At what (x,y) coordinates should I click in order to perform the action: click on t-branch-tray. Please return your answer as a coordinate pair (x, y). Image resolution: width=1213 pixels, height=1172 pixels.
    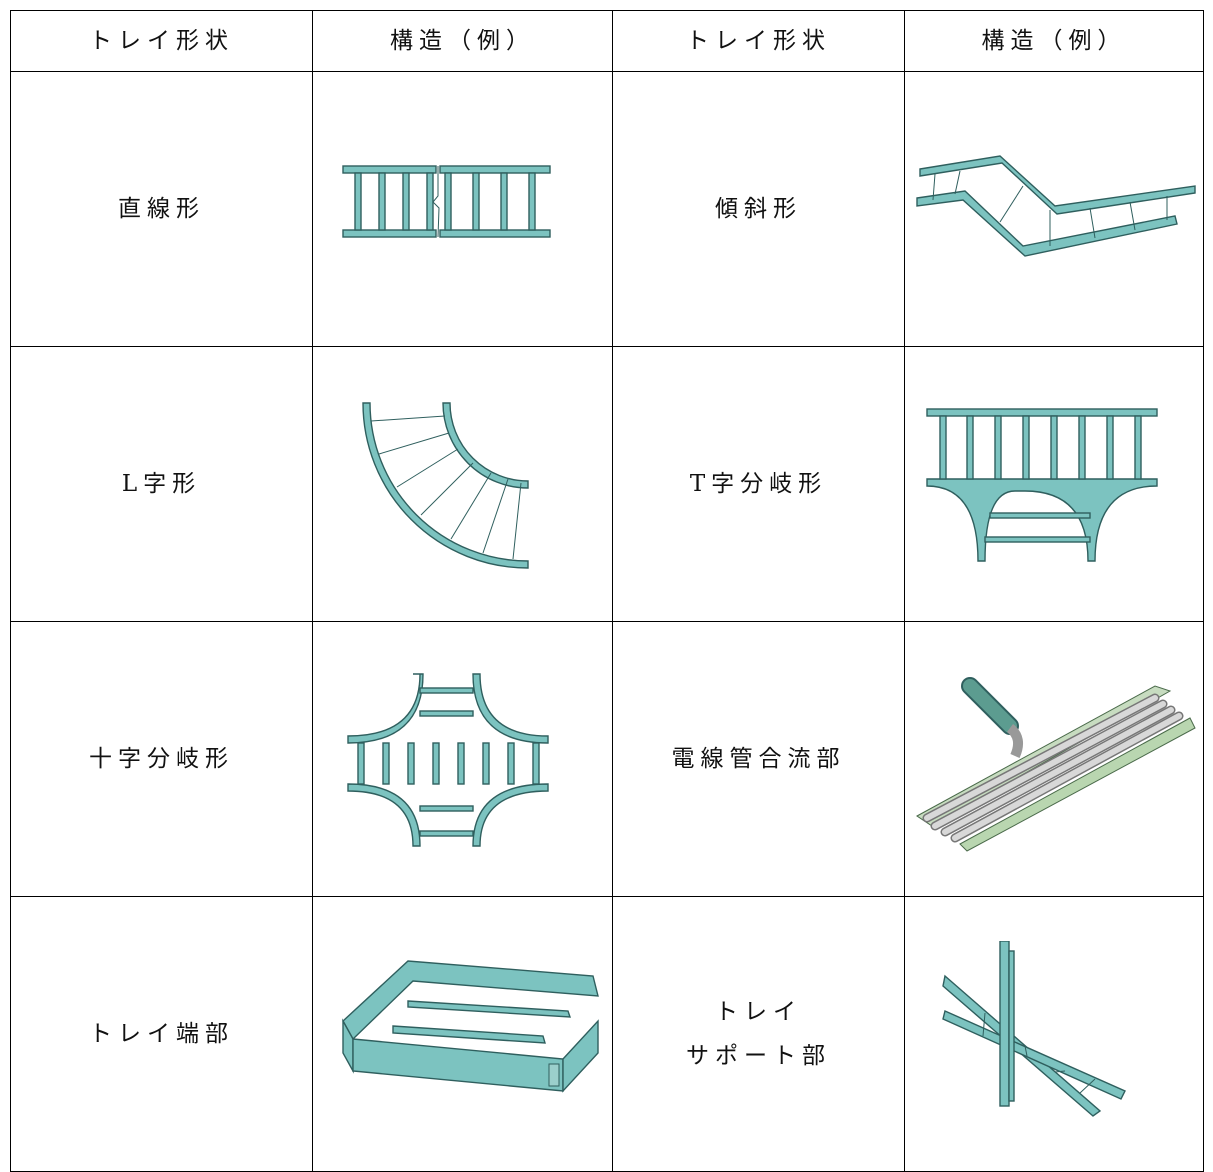
    Looking at the image, I should click on (1042, 485).